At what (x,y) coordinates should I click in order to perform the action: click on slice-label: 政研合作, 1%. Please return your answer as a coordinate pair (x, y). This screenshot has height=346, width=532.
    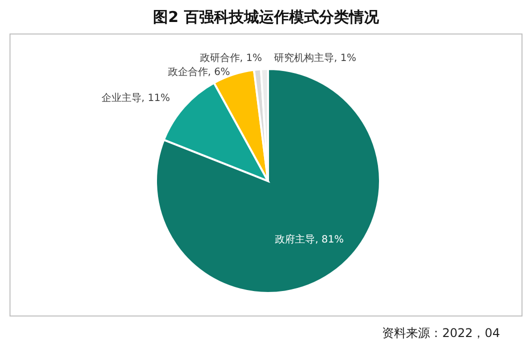
    Looking at the image, I should click on (231, 58).